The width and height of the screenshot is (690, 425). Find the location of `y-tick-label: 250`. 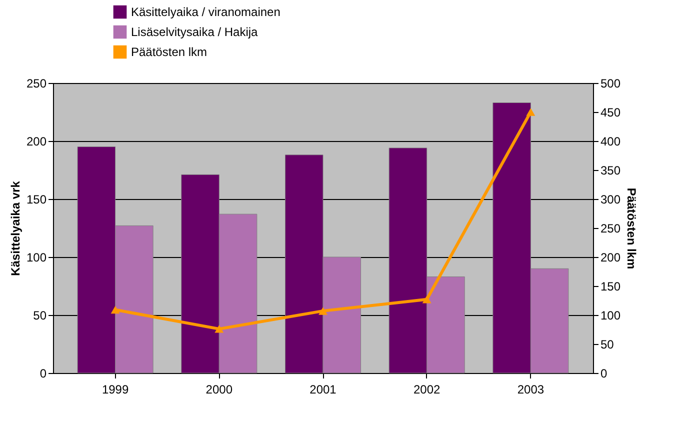

y-tick-label: 250 is located at coordinates (36, 83).